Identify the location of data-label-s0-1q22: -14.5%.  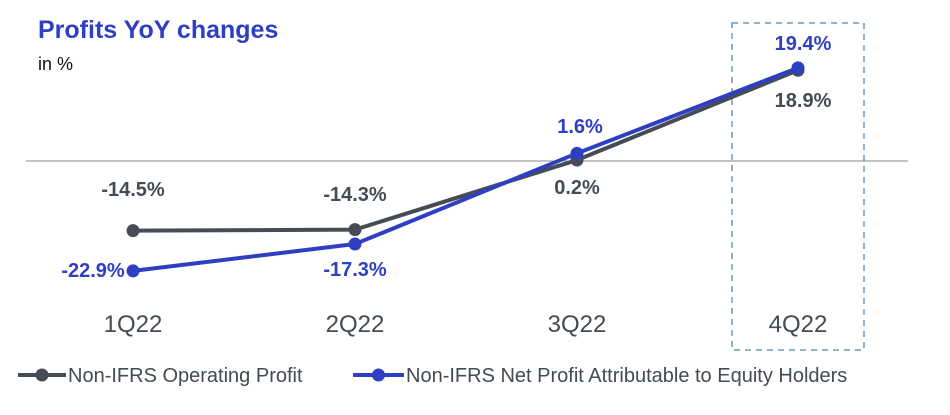
(133, 190).